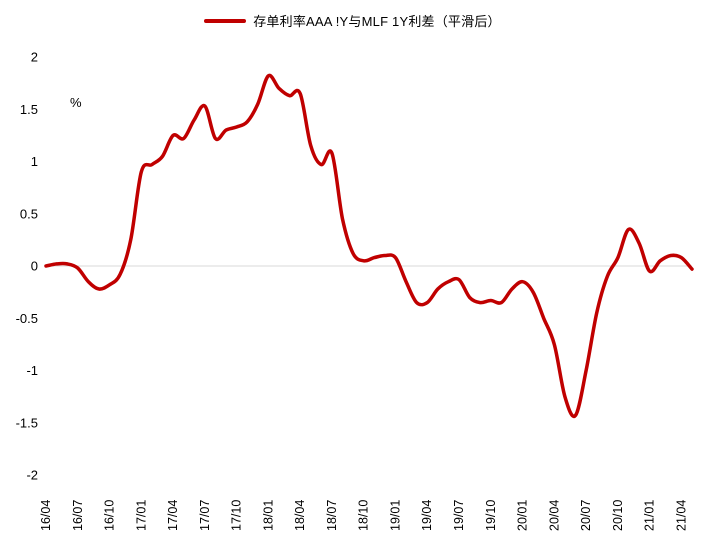 The height and width of the screenshot is (534, 705). What do you see at coordinates (237, 515) in the screenshot?
I see `x-axis-tick-label: 17/10` at bounding box center [237, 515].